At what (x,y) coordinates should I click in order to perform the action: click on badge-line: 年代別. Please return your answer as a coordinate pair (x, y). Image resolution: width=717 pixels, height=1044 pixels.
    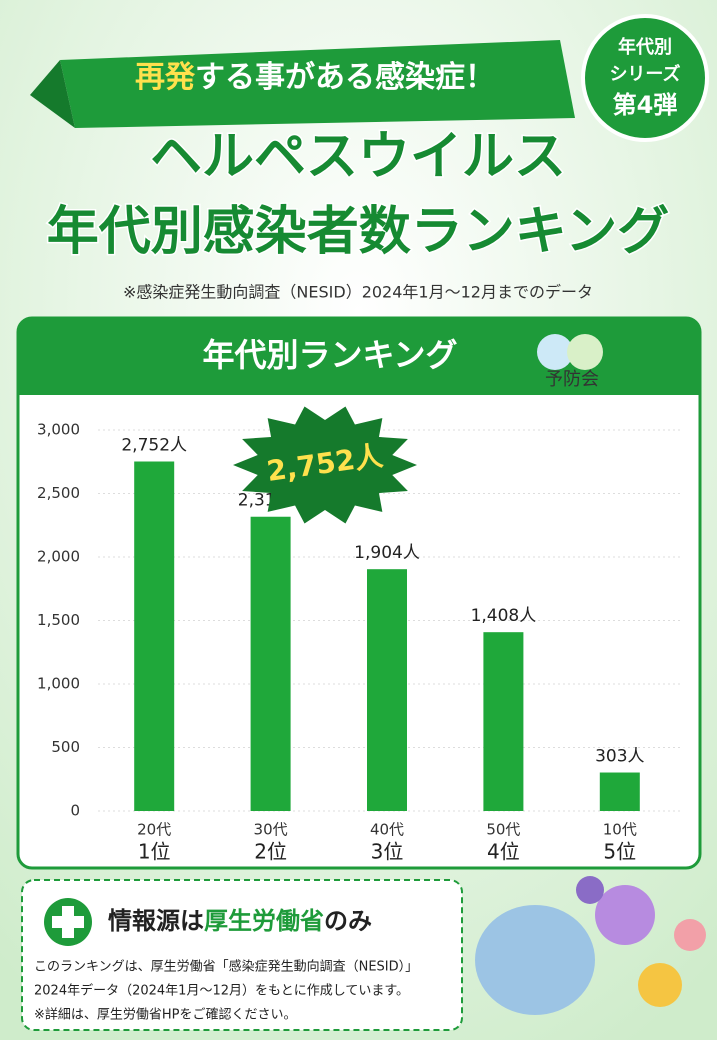
    Looking at the image, I should click on (645, 47).